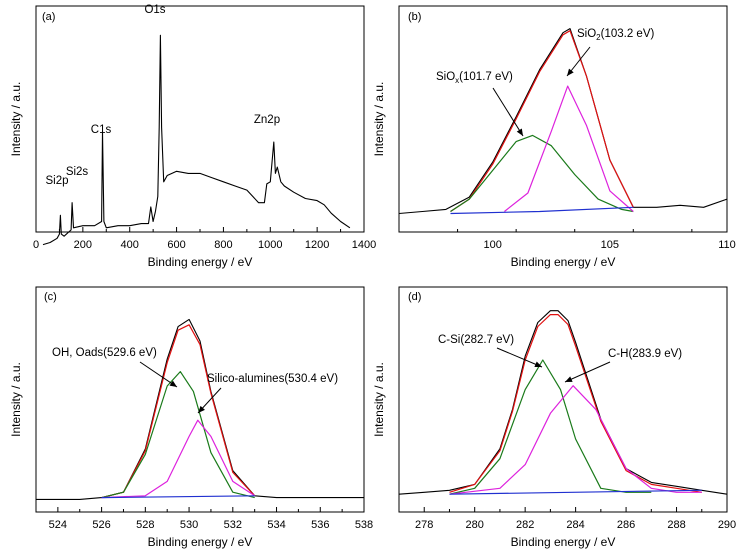 The width and height of the screenshot is (742, 560). What do you see at coordinates (101, 525) in the screenshot?
I see `x-tick-label: 526` at bounding box center [101, 525].